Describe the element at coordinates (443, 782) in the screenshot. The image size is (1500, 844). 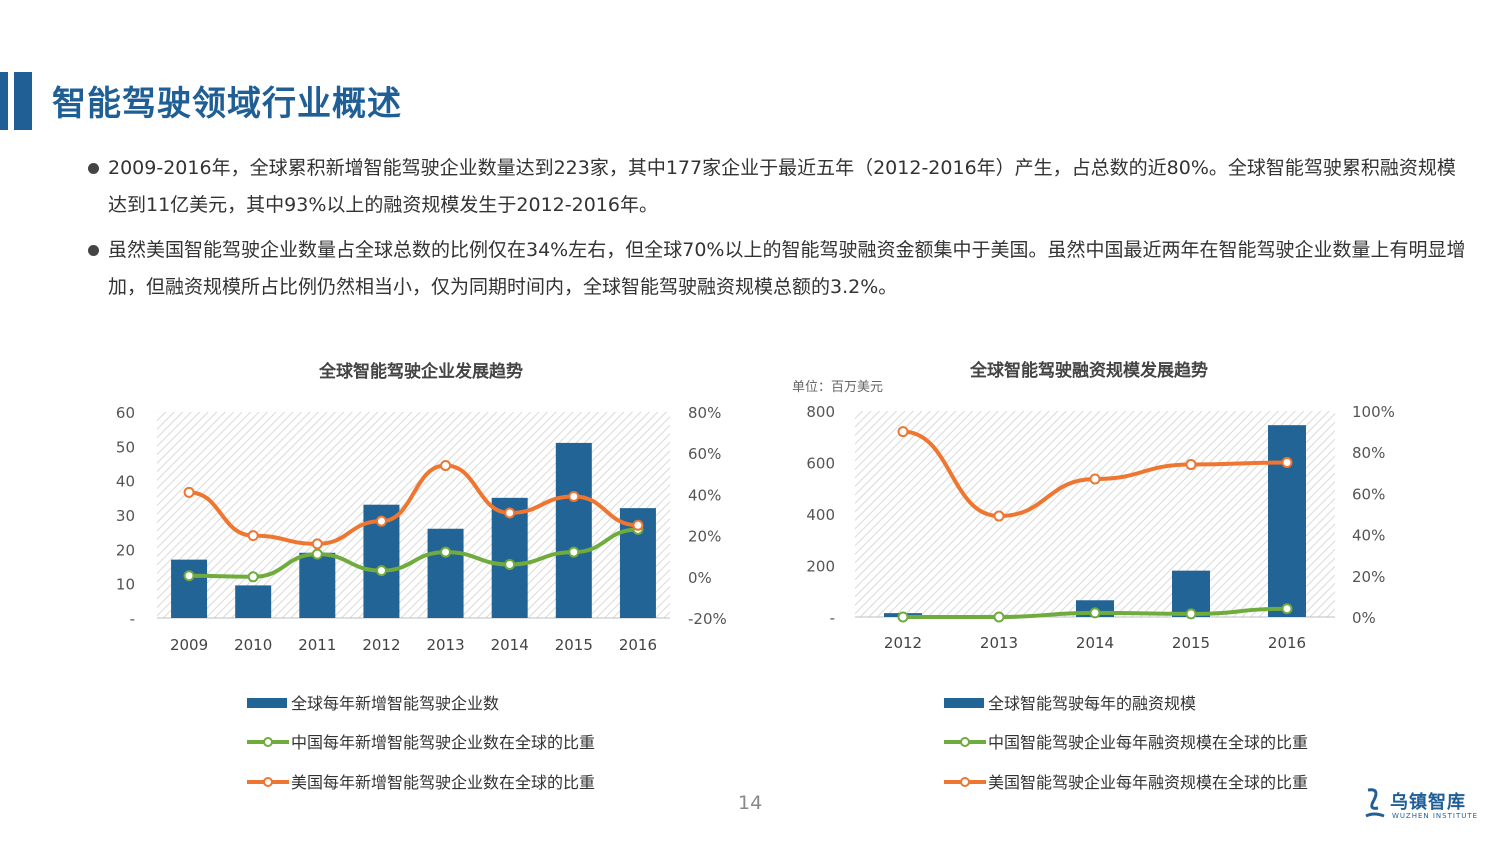
I see `legend-label: 美国每年新增智能驾驶企业数在全球的比重` at that location.